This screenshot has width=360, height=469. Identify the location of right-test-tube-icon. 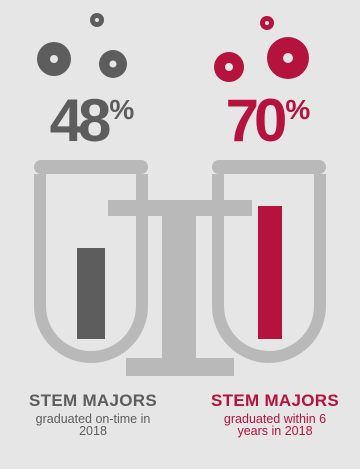
(269, 261).